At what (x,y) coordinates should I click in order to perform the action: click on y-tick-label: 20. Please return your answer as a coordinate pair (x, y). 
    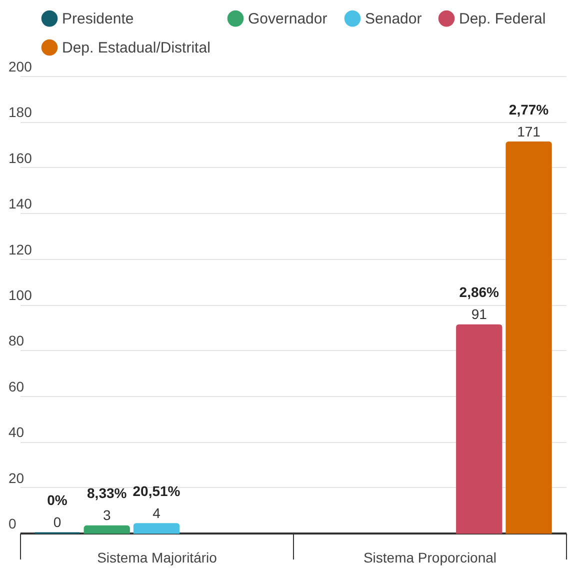
    Looking at the image, I should click on (16, 478).